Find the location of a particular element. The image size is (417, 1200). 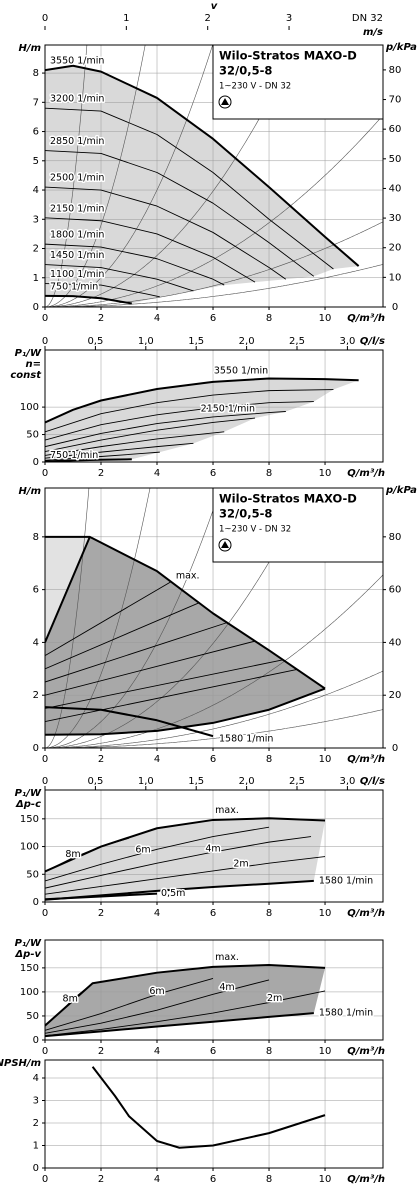

info-icon-triangle is located at coordinates (225, 544).